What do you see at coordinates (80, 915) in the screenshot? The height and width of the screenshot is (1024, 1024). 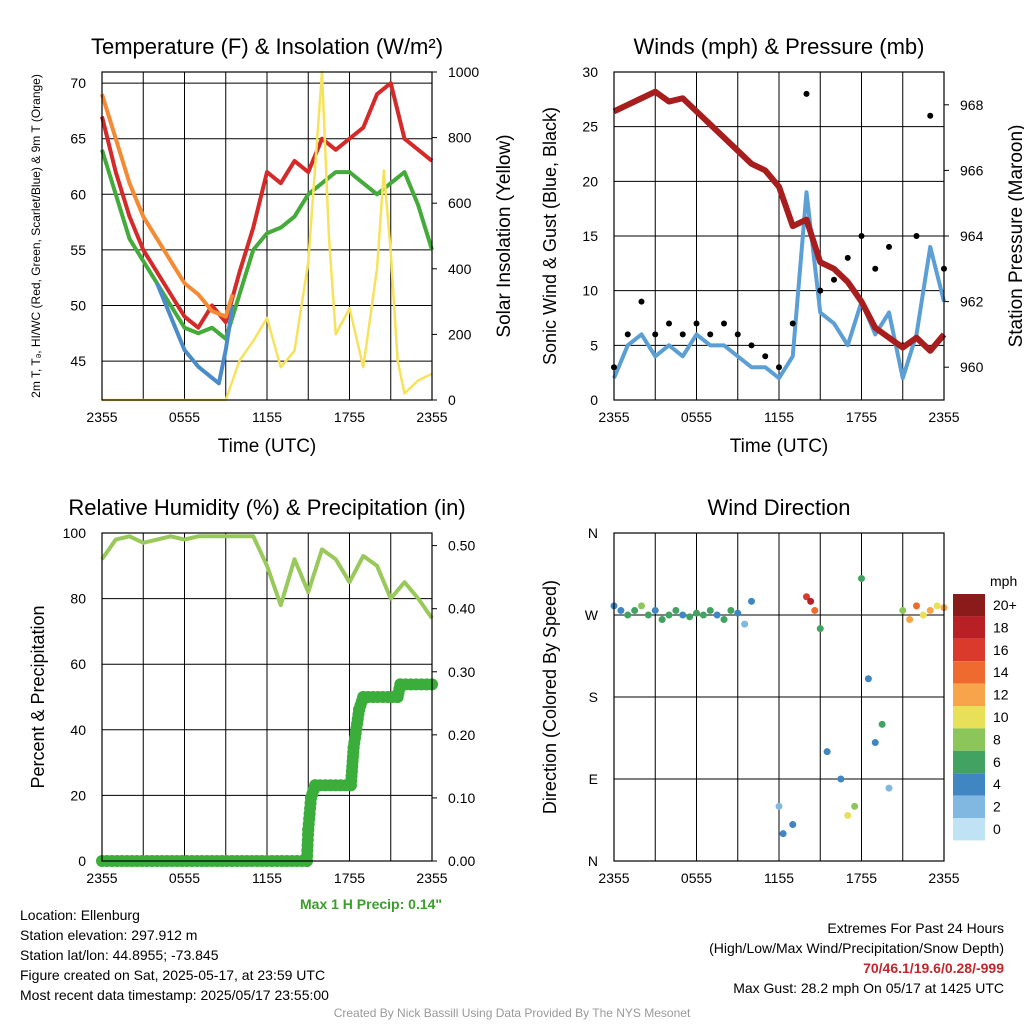 I see `location-text: Location: Ellenburg` at bounding box center [80, 915].